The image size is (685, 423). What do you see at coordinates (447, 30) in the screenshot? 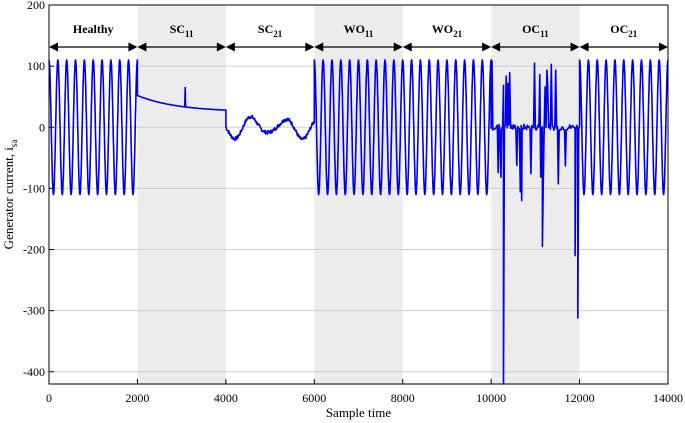
I see `region-label-4: WO21` at bounding box center [447, 30].